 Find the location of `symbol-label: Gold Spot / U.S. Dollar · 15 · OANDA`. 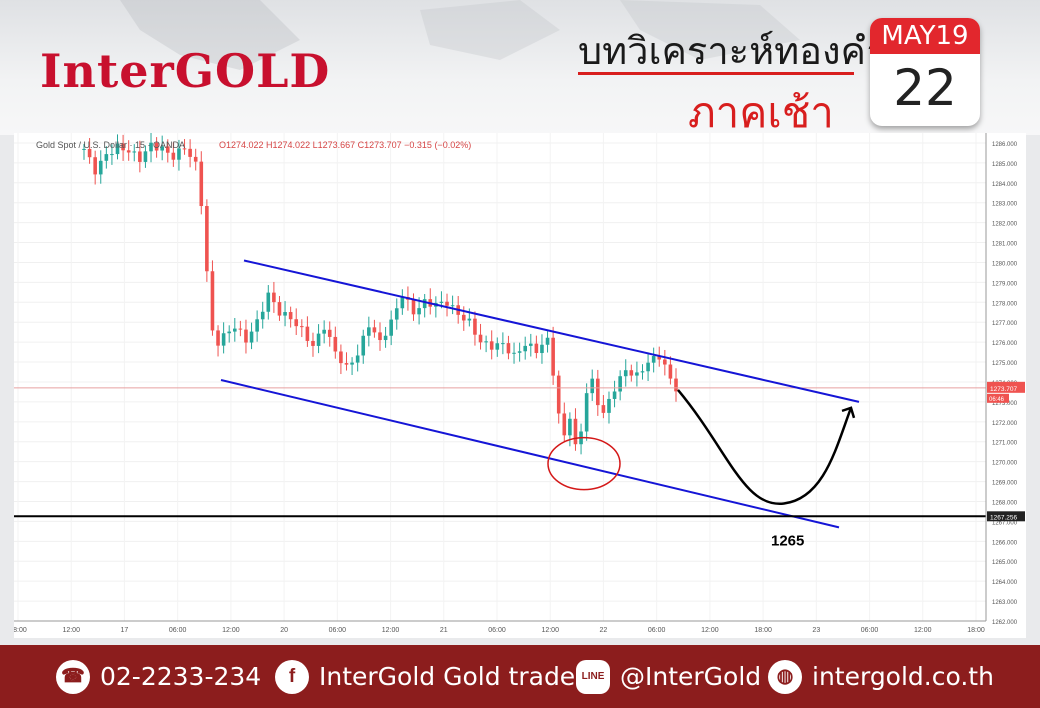

symbol-label: Gold Spot / U.S. Dollar · 15 · OANDA is located at coordinates (110, 145).